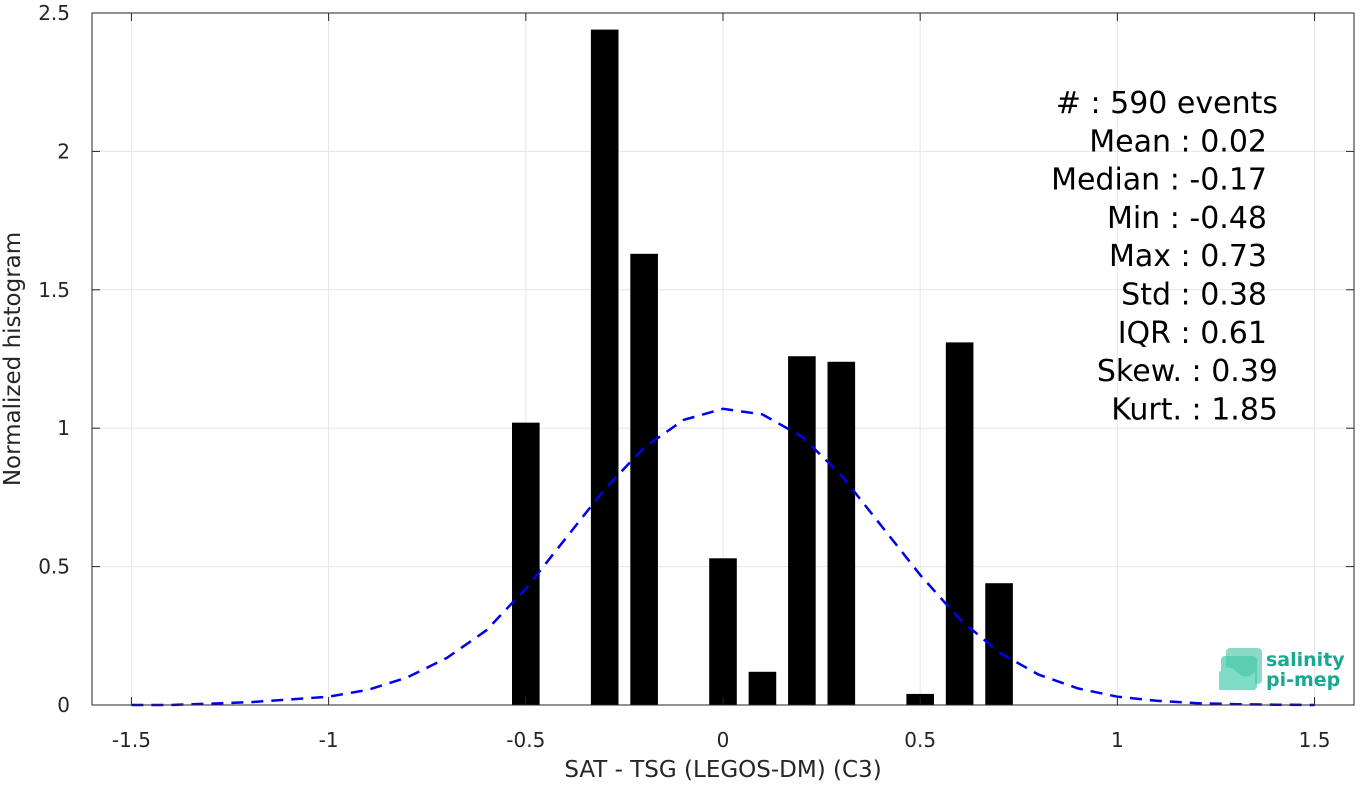 The width and height of the screenshot is (1367, 785). Describe the element at coordinates (722, 770) in the screenshot. I see `x-axis-title: SAT - TSG (LEGOS-DM) (C3)` at that location.